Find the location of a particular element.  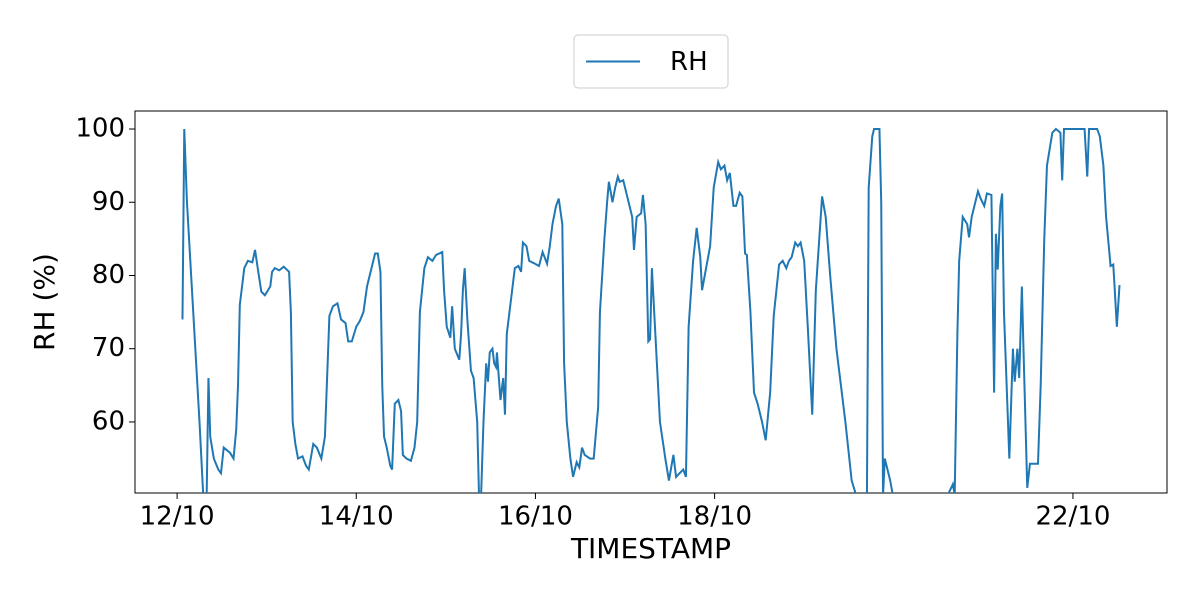

y-tick-label: 90 is located at coordinates (108, 202).